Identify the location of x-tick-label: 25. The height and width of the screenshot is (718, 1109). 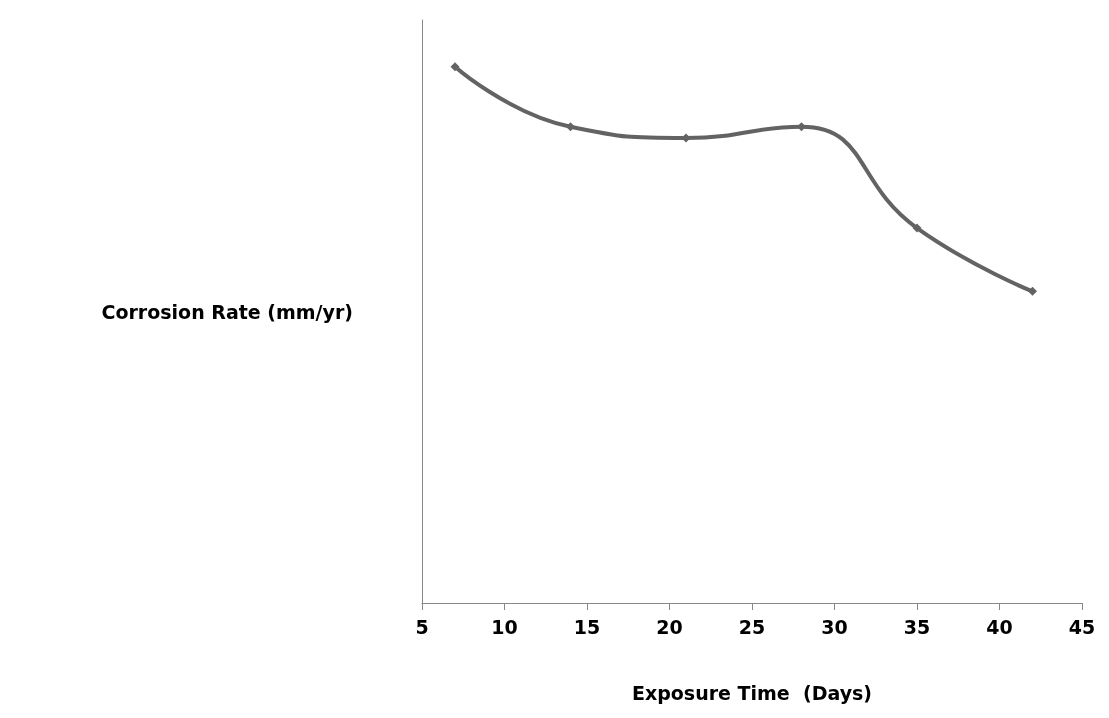
(752, 626).